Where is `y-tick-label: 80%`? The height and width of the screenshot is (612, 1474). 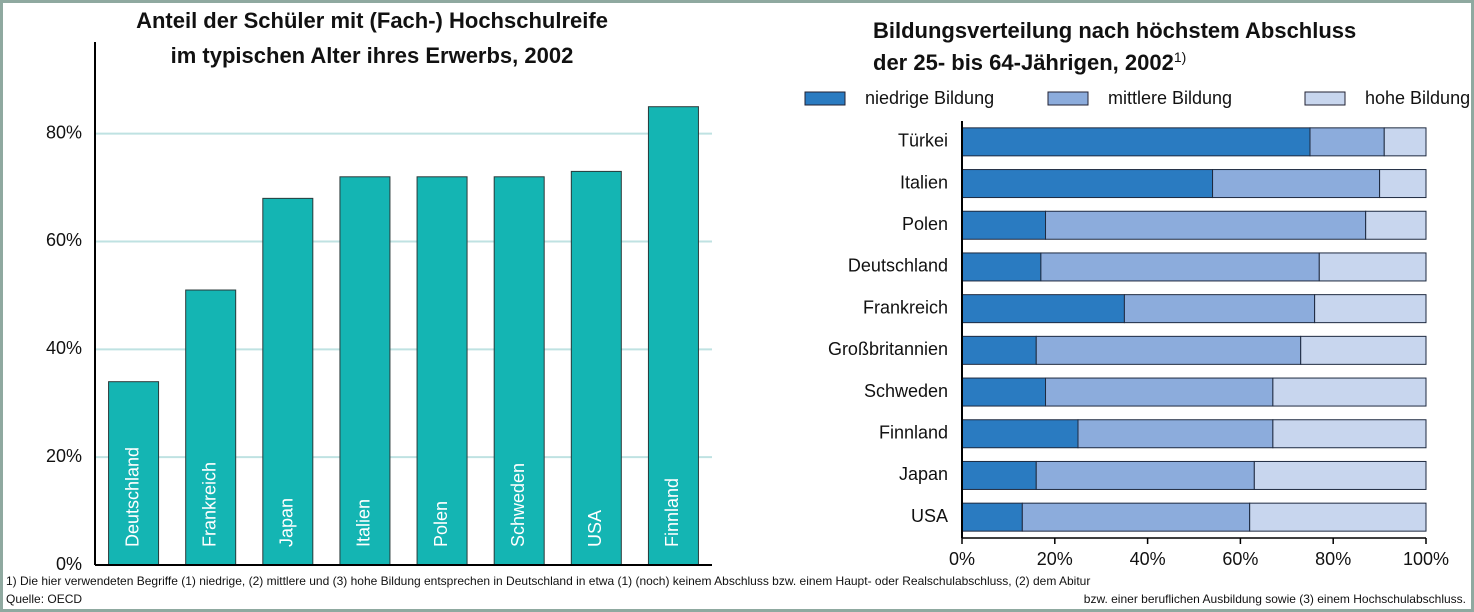
y-tick-label: 80% is located at coordinates (64, 132).